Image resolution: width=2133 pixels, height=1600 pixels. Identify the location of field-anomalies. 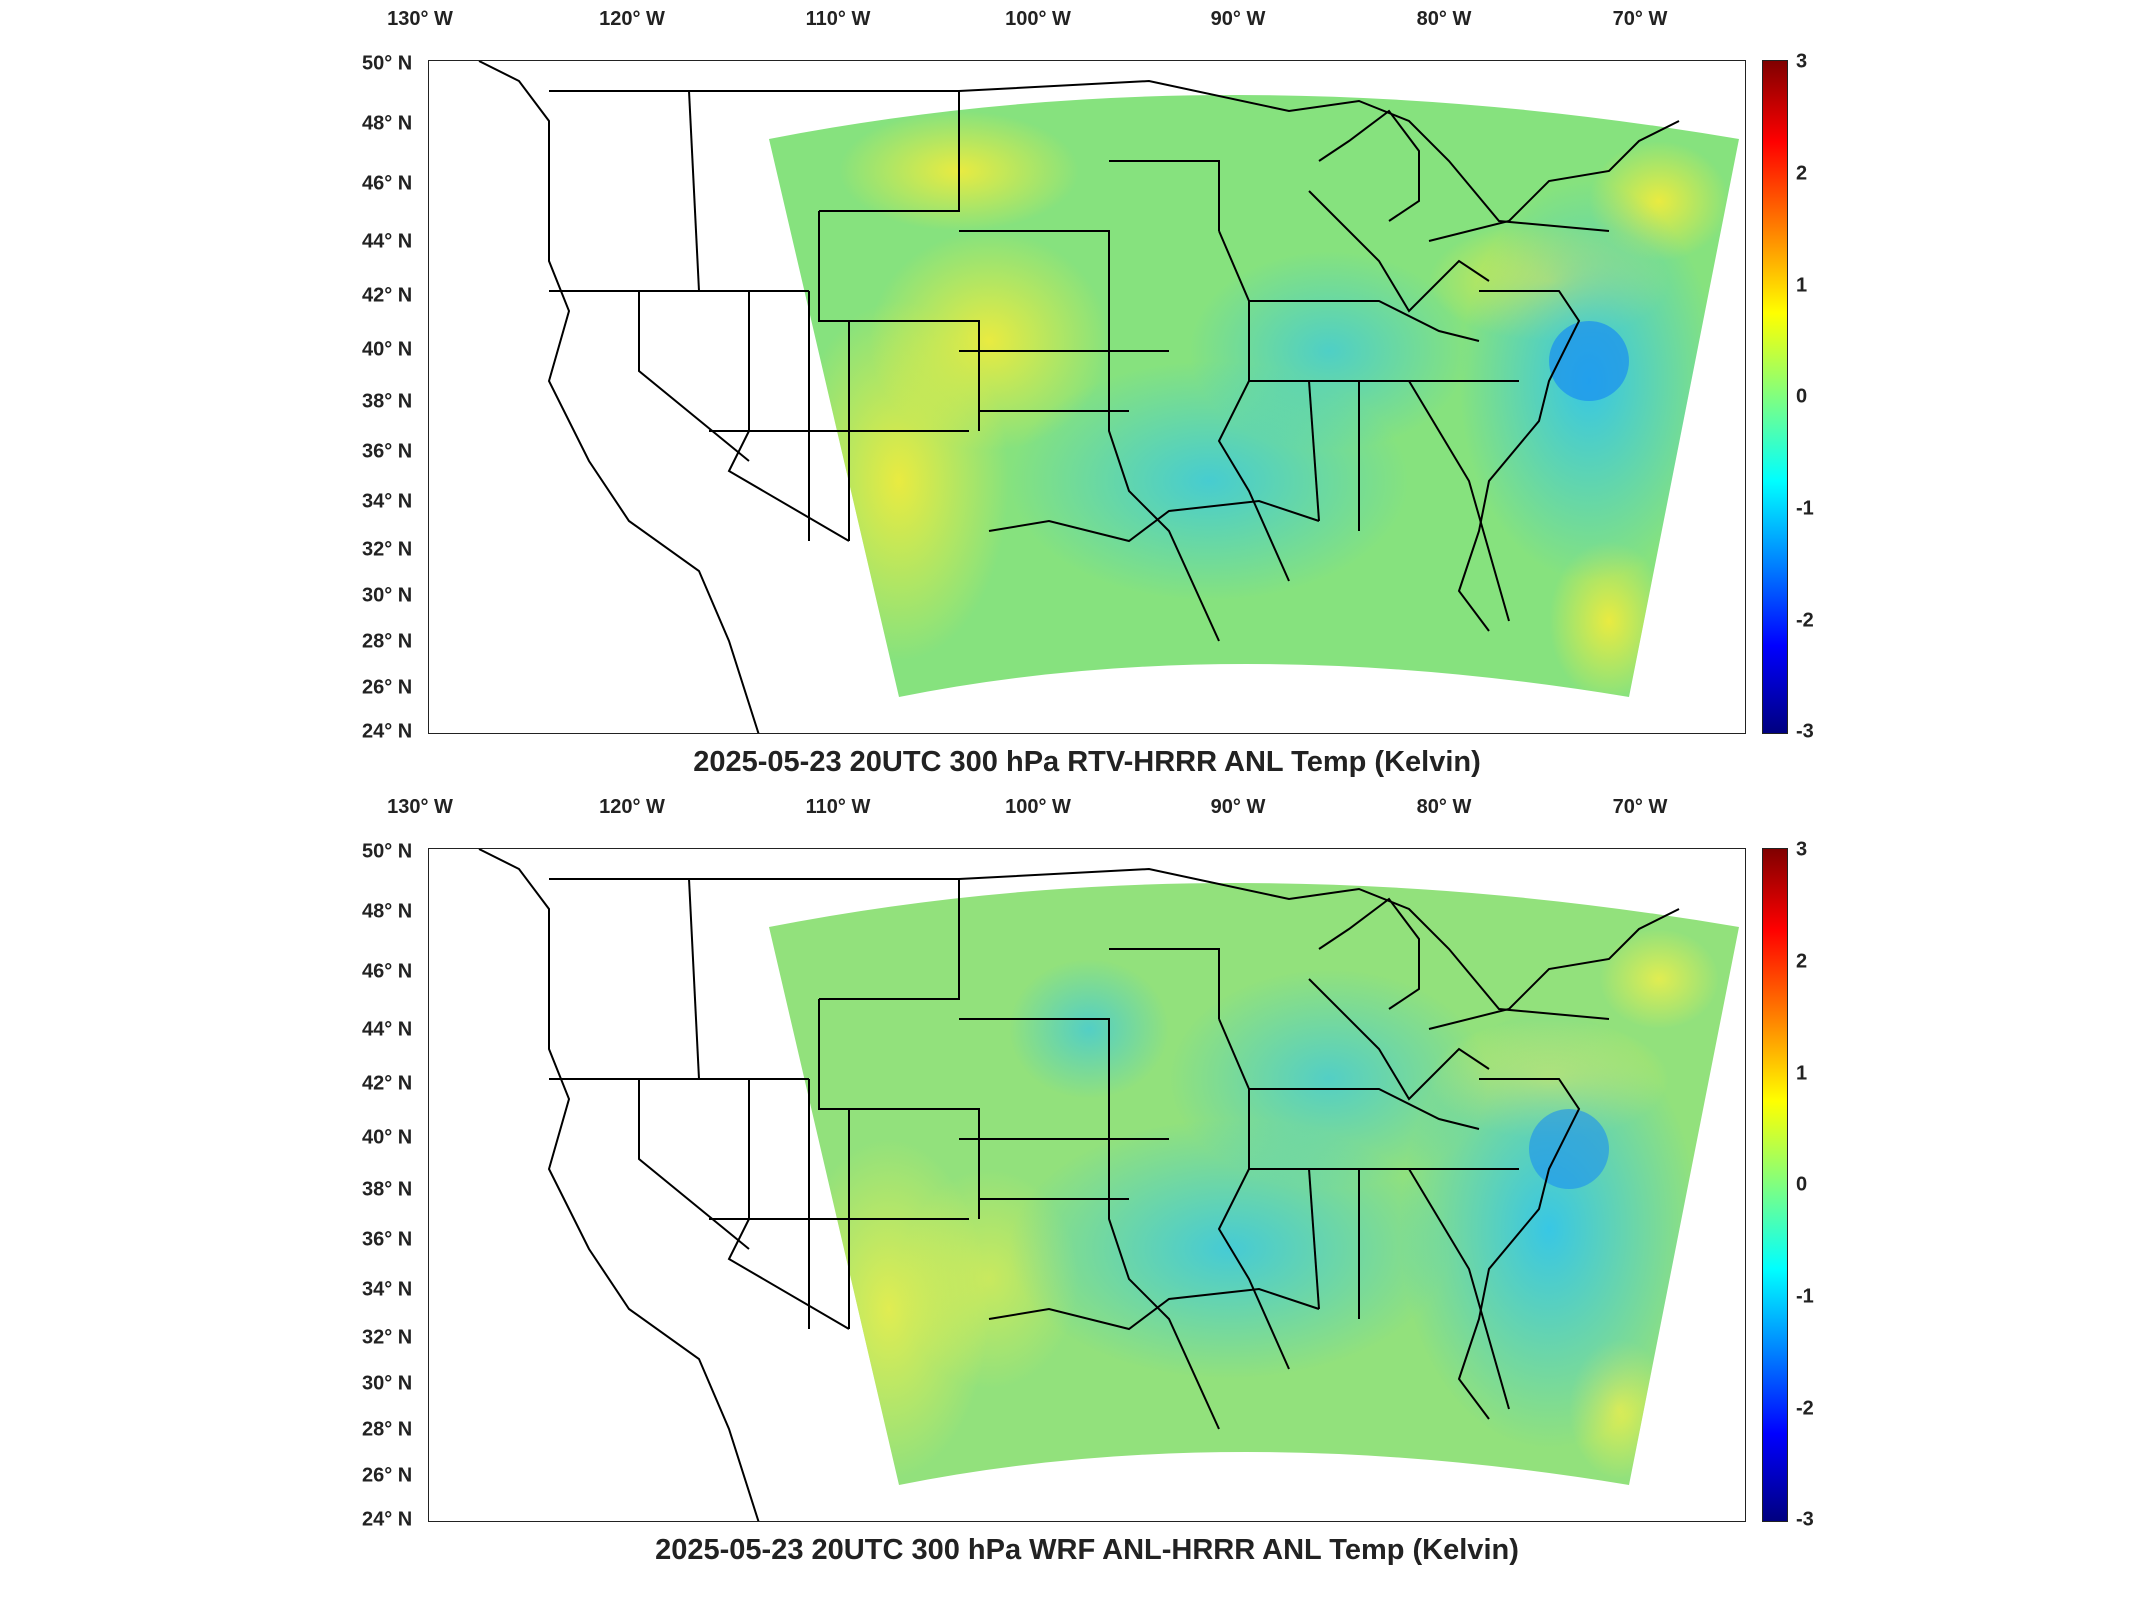
(1254, 1204).